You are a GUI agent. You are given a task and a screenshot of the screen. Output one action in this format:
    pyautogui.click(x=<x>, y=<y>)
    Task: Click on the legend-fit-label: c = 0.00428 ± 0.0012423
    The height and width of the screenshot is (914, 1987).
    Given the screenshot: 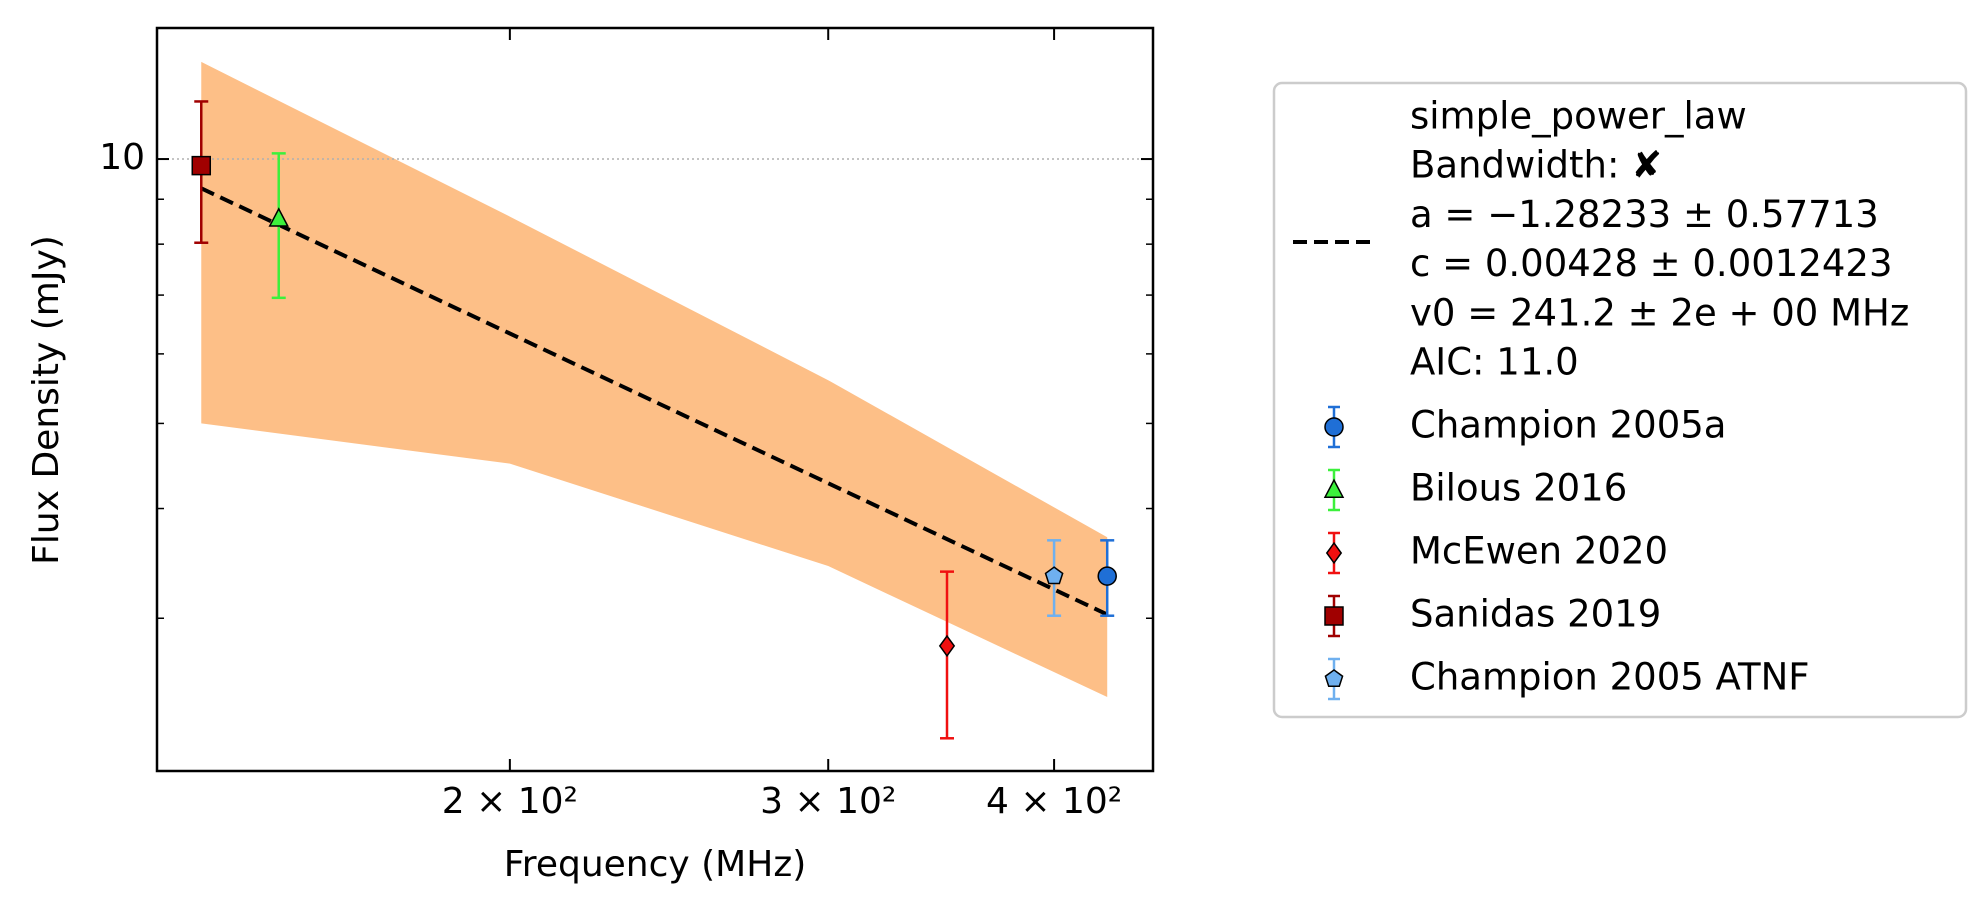 What is the action you would take?
    pyautogui.click(x=1651, y=263)
    